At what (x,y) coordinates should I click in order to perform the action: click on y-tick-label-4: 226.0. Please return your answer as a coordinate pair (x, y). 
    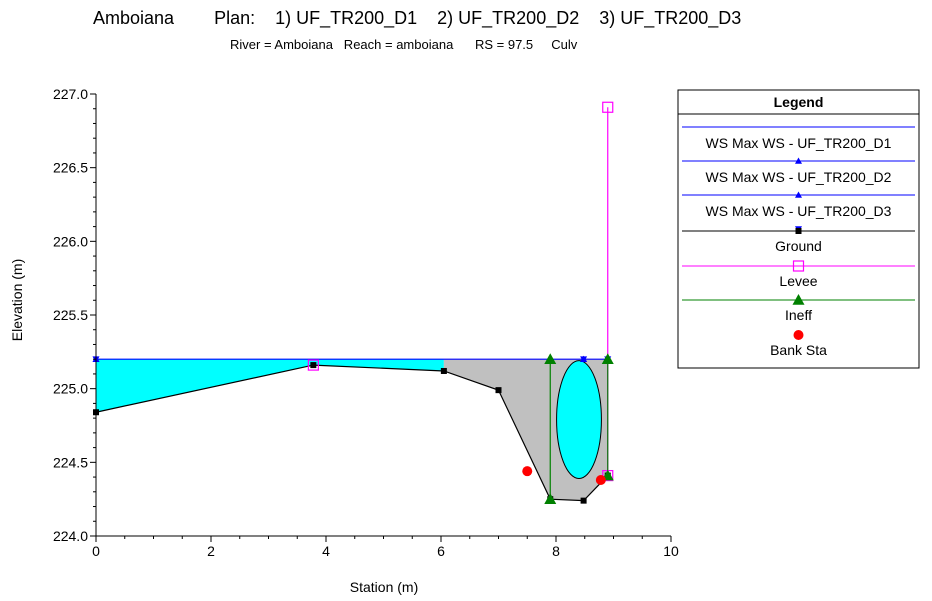
    Looking at the image, I should click on (70, 241).